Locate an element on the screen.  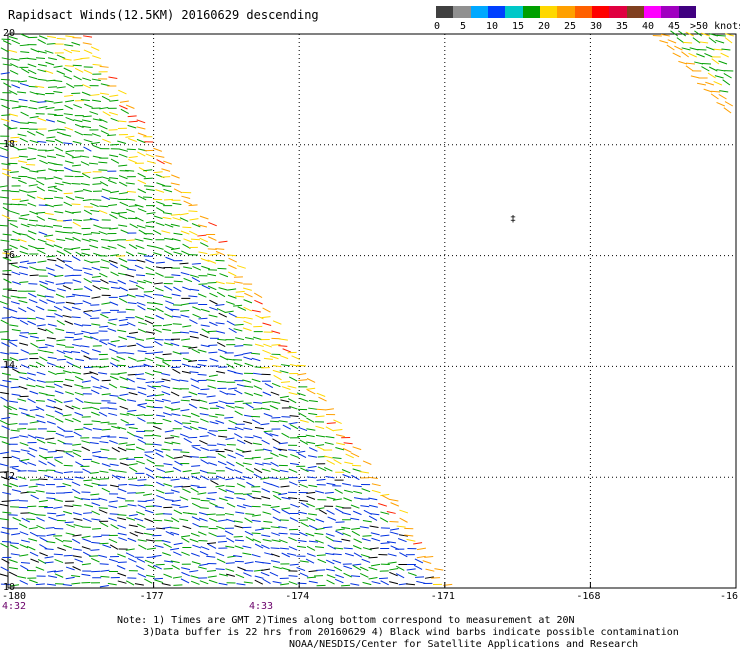
legend-swatch is located at coordinates (670, 12).